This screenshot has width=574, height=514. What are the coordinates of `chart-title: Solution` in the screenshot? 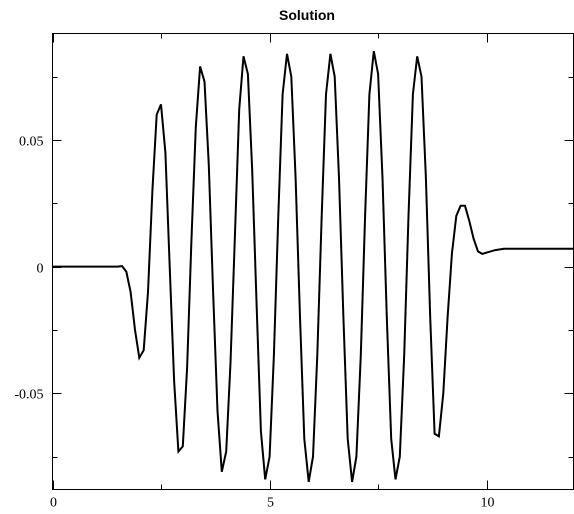 It's located at (307, 15).